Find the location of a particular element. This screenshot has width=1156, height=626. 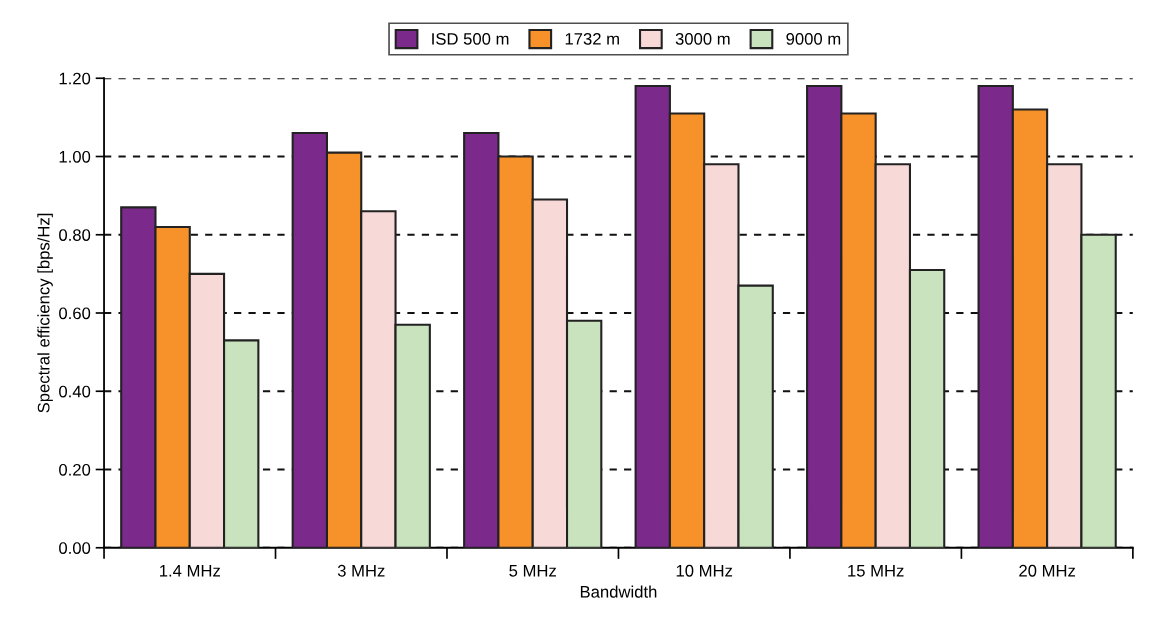

y-tick-label: 0.80 is located at coordinates (75, 235).